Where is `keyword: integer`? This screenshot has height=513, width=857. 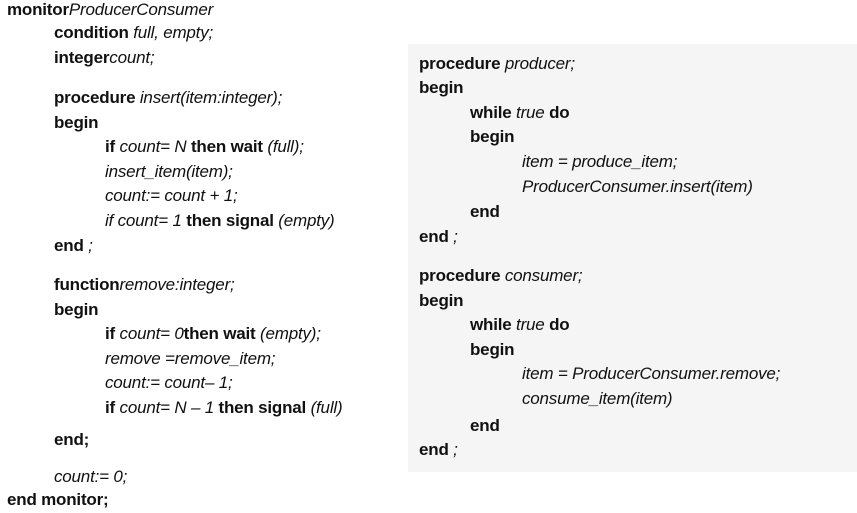 keyword: integer is located at coordinates (82, 57).